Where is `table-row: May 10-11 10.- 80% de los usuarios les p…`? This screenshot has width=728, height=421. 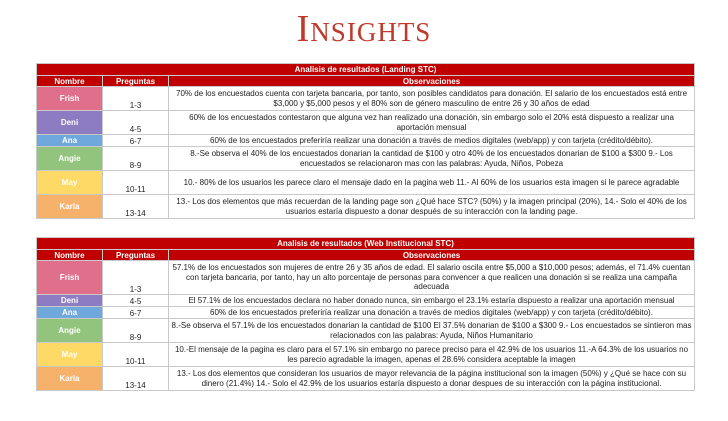 table-row: May 10-11 10.- 80% de los usuarios les p… is located at coordinates (366, 182).